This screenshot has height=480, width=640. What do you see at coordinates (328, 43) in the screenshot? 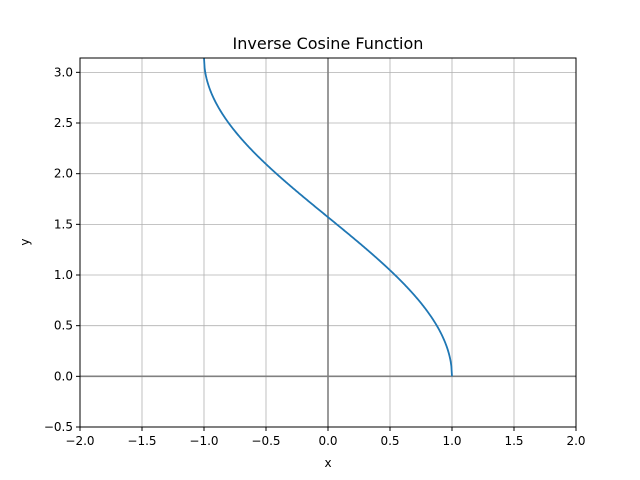
I see `chart-title: Inverse Cosine Function` at bounding box center [328, 43].